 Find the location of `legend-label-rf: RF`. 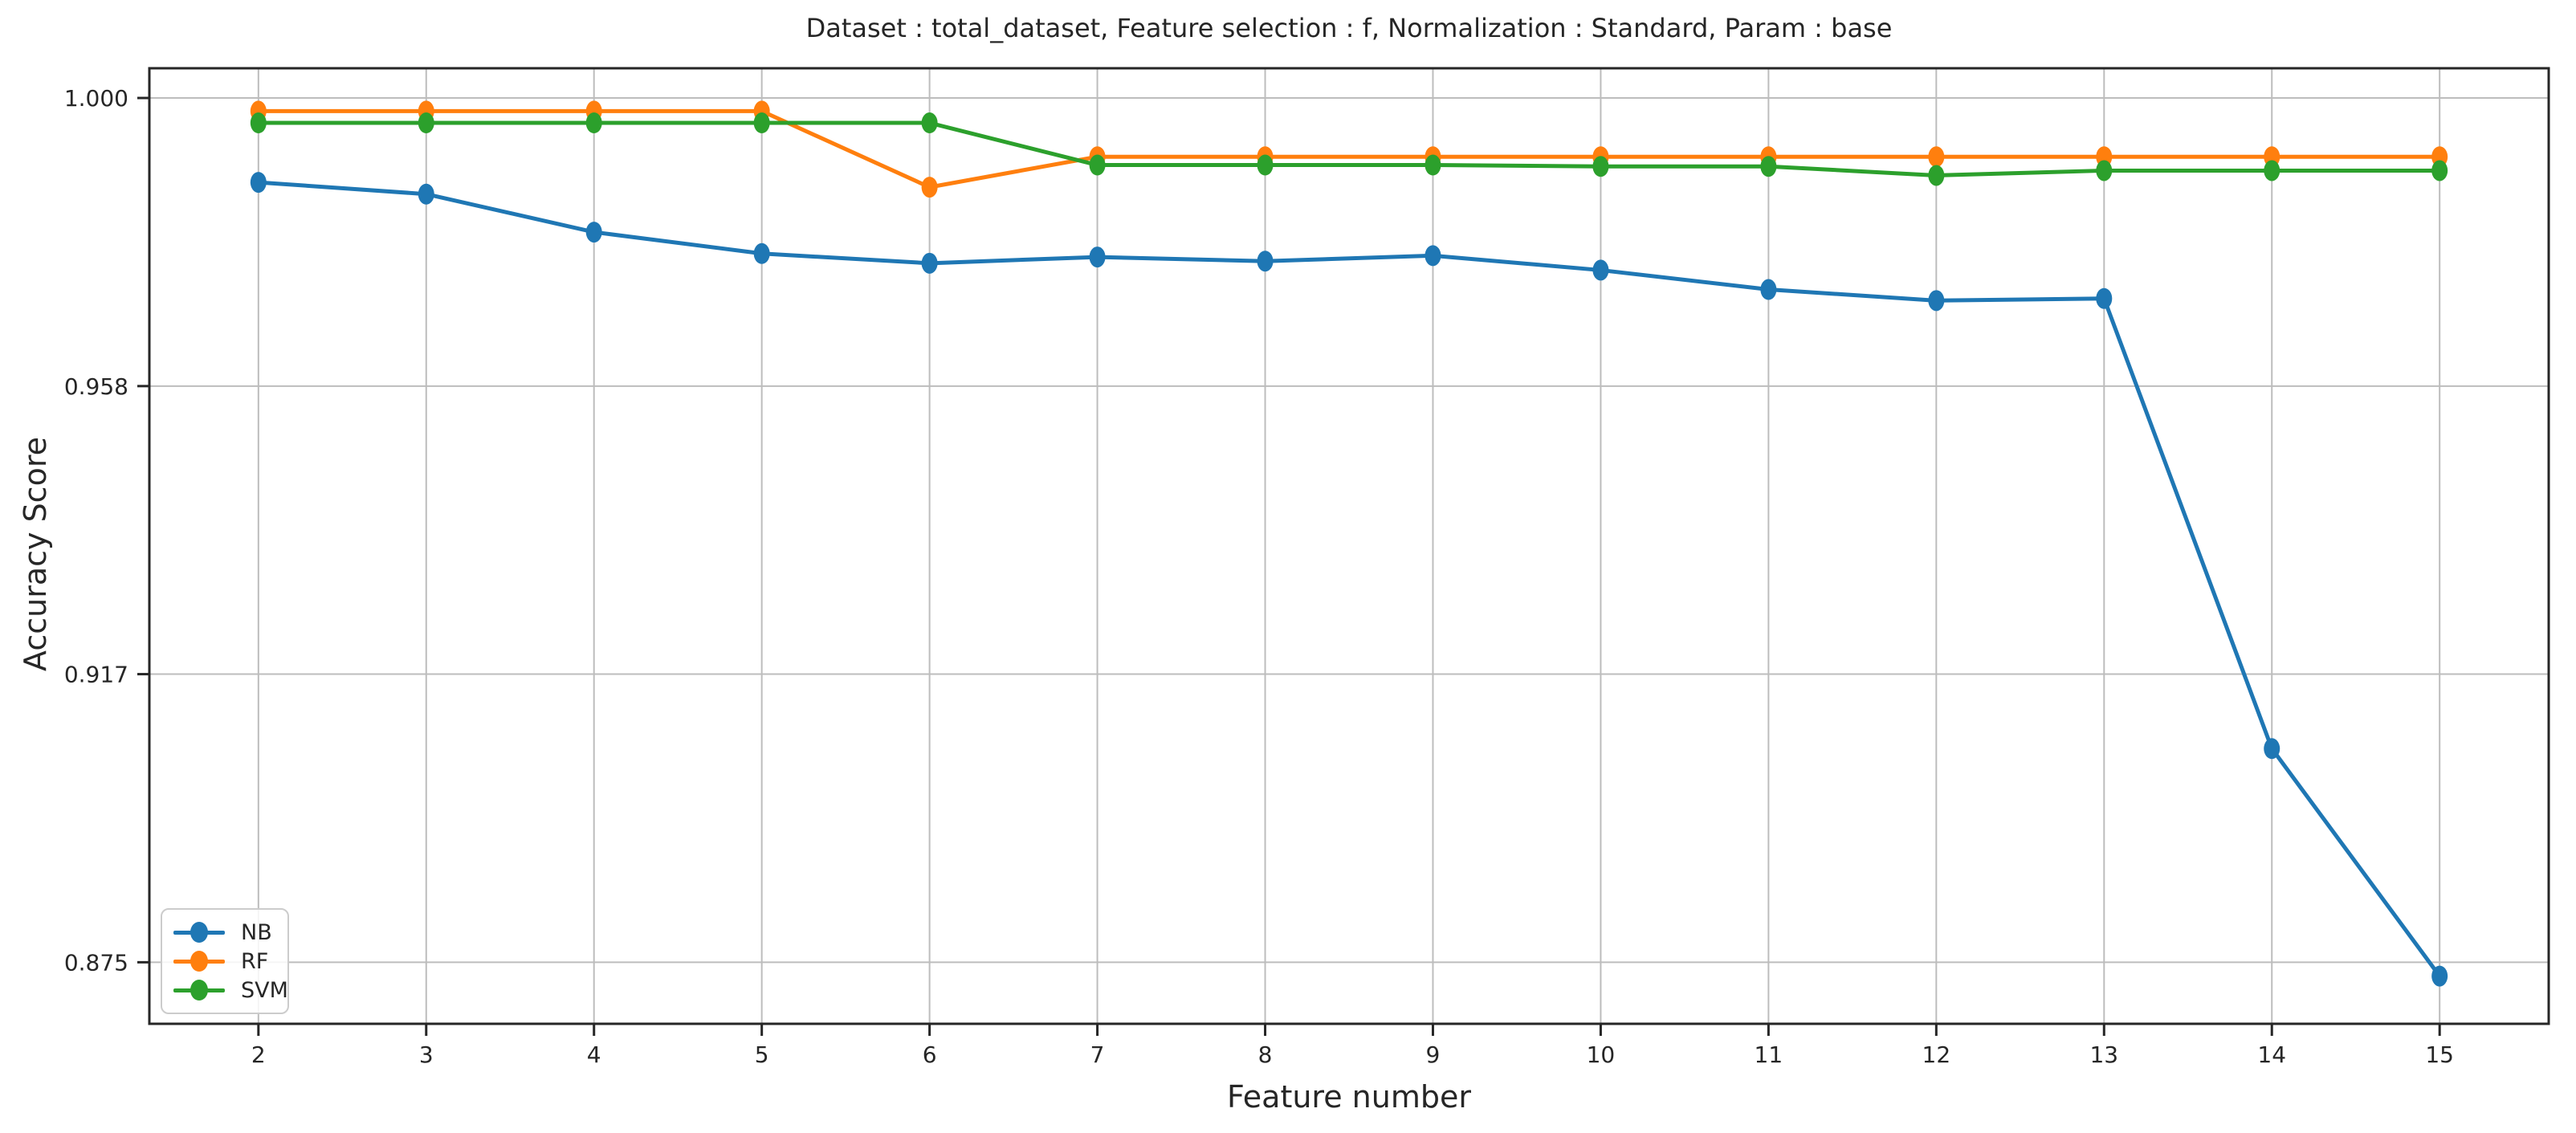

legend-label-rf: RF is located at coordinates (255, 961).